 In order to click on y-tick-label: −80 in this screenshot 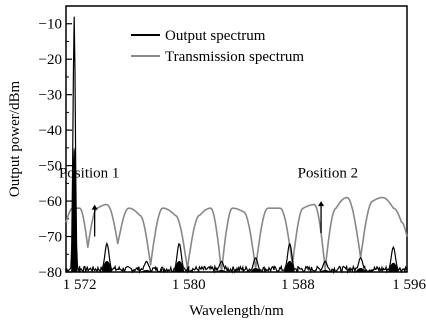, I will do `click(50, 273)`.